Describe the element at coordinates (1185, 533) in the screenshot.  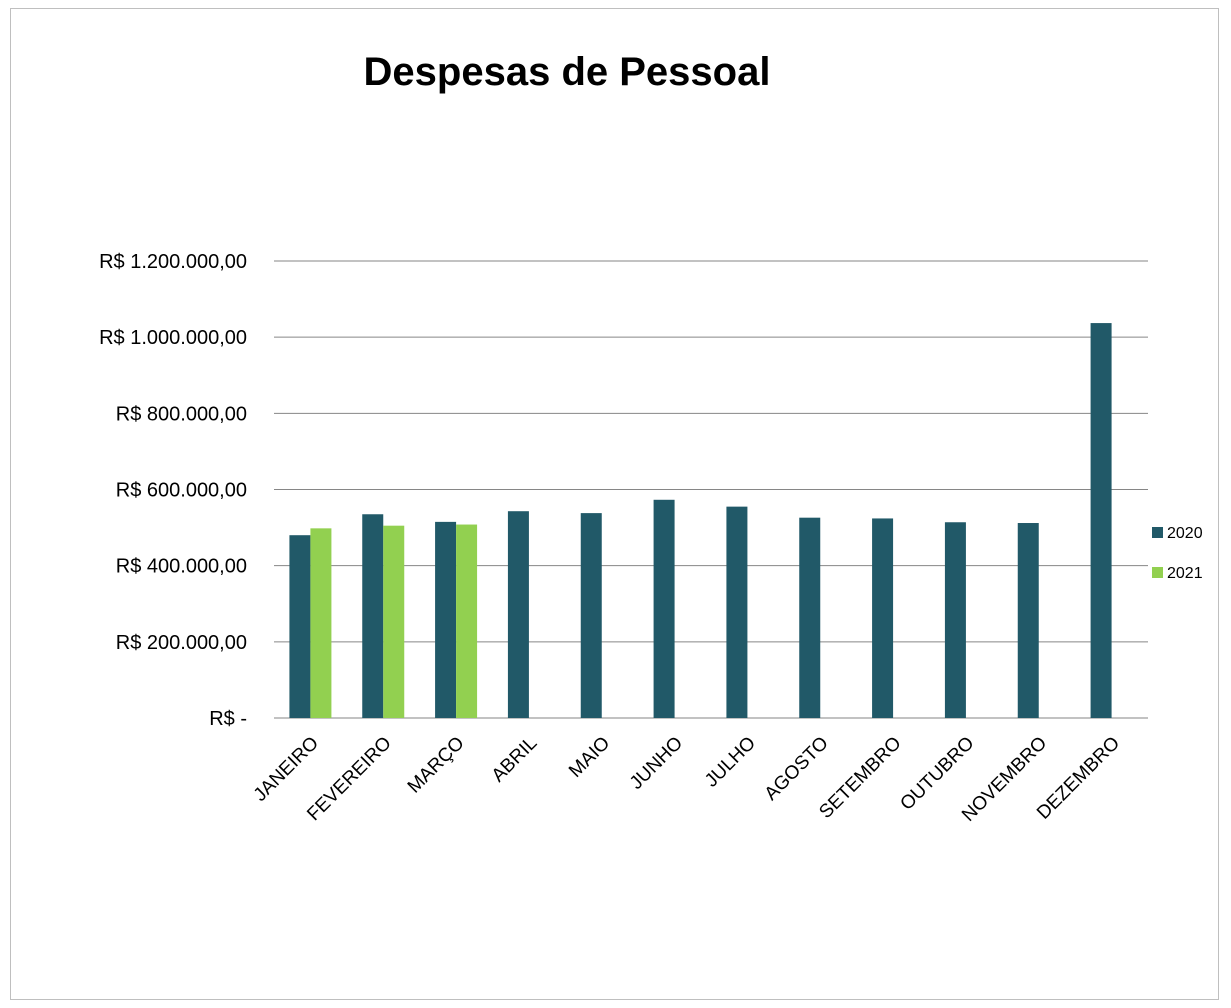
I see `legend-label-2020: 2020` at that location.